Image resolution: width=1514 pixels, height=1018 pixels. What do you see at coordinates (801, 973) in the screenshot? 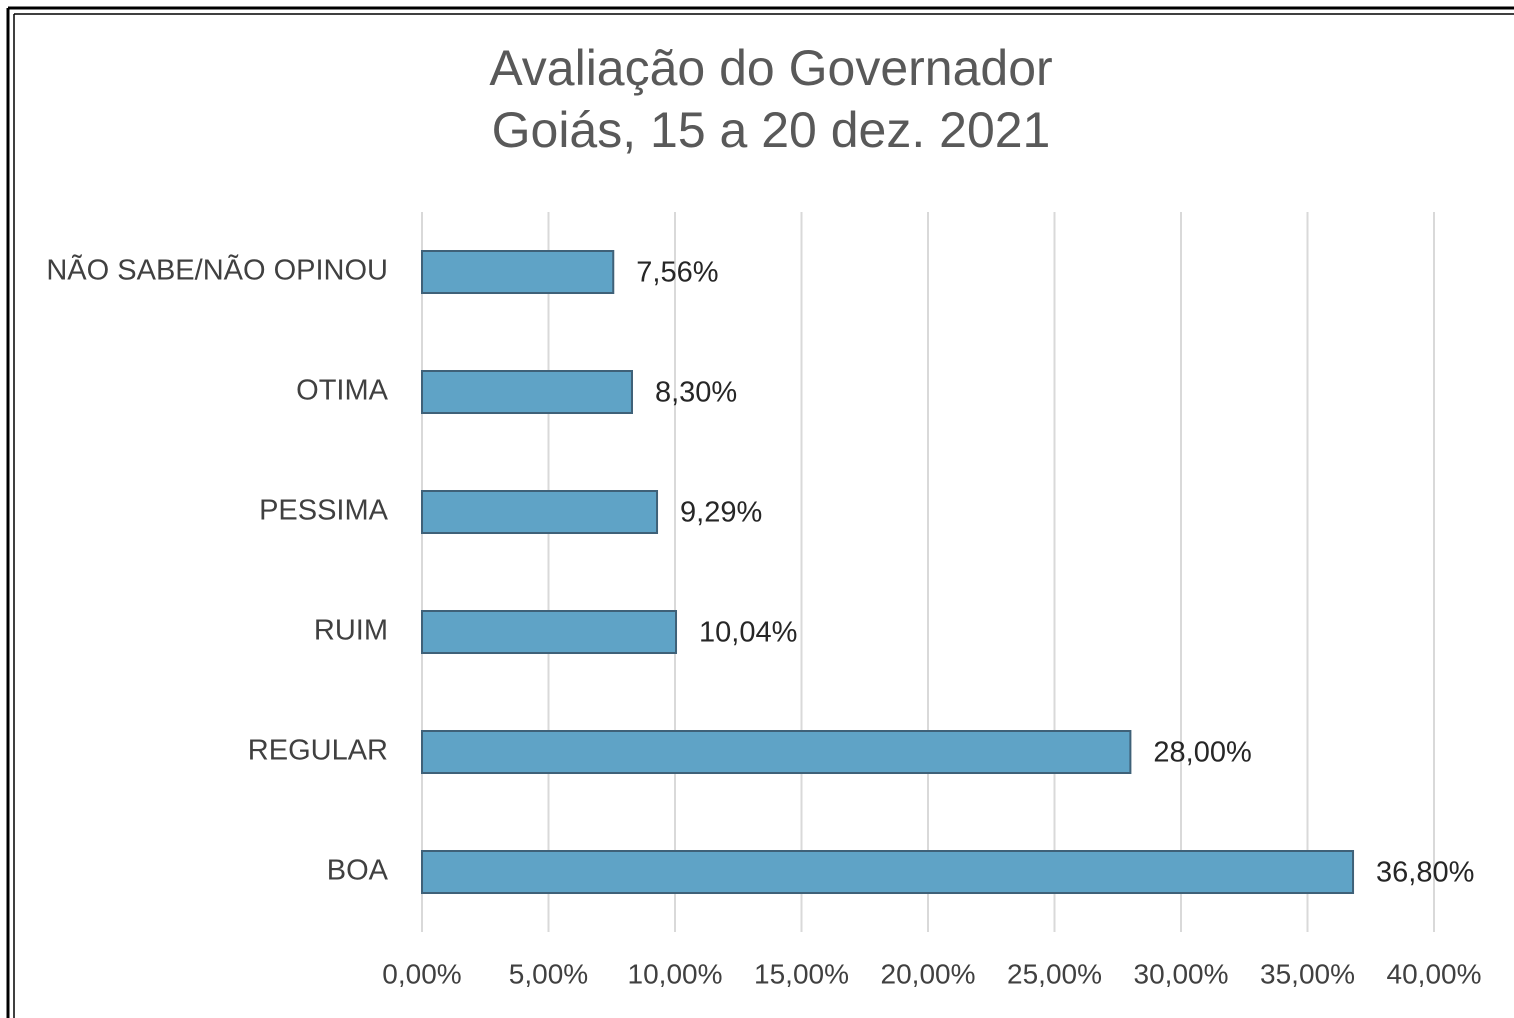
I see `x-tick-label: 15,00%` at bounding box center [801, 973].